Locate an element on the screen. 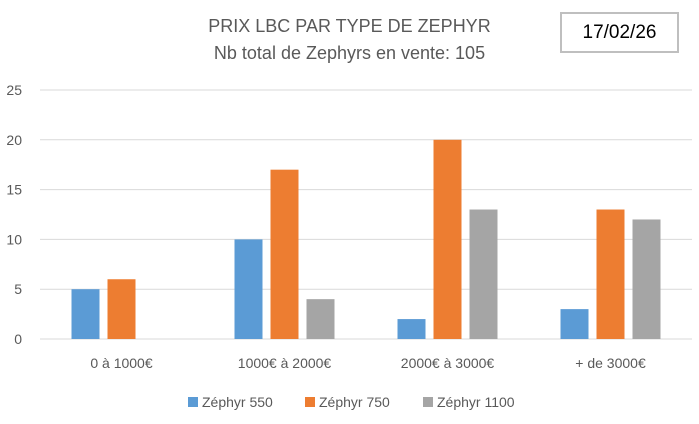  x-tick-label: 0 à 1000€ is located at coordinates (121, 363).